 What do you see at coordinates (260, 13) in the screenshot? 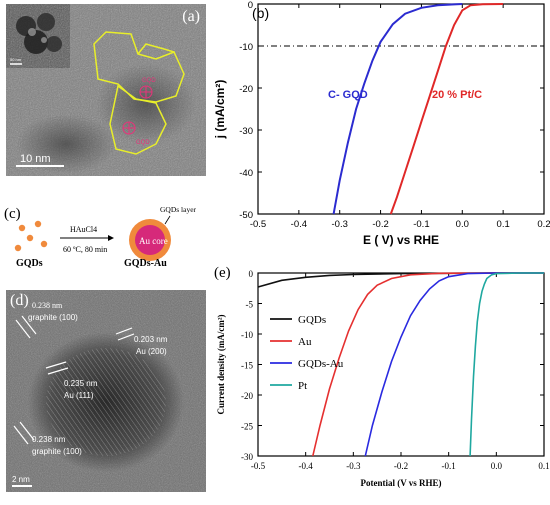
I see `panel-b-label: (b)` at bounding box center [260, 13].